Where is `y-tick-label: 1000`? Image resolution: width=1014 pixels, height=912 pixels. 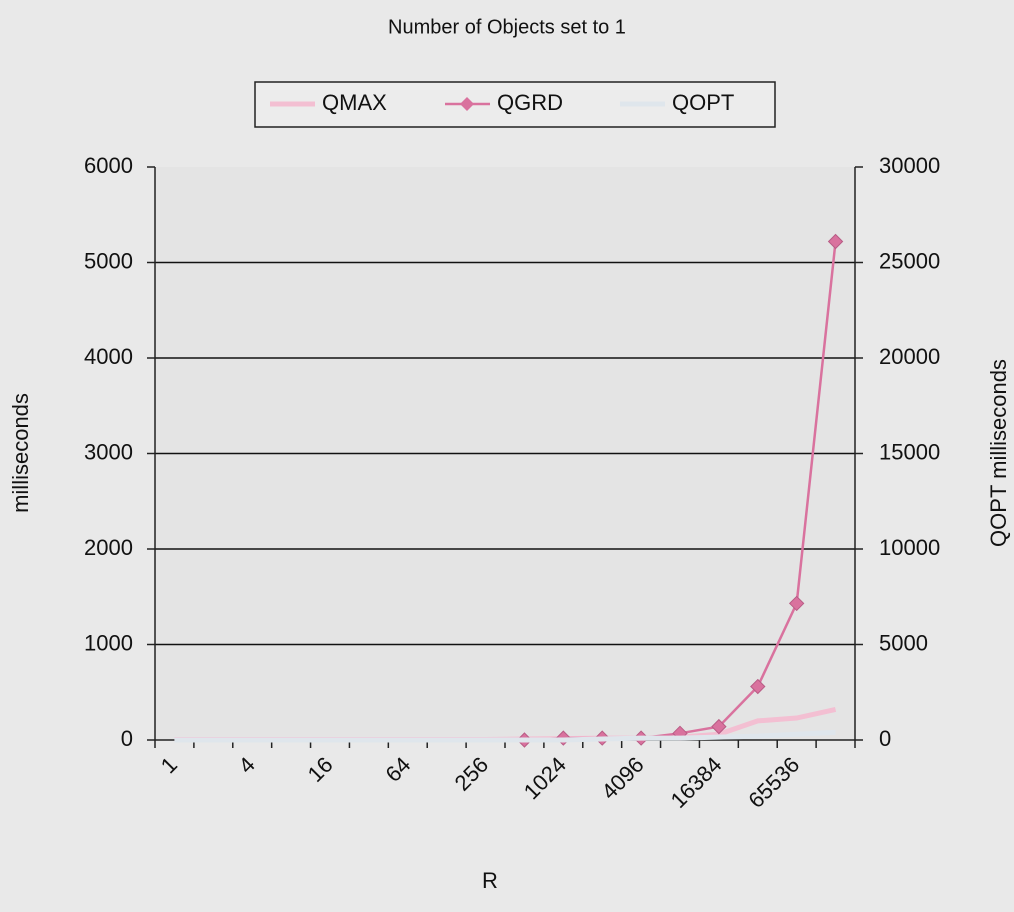 y-tick-label: 1000 is located at coordinates (108, 642).